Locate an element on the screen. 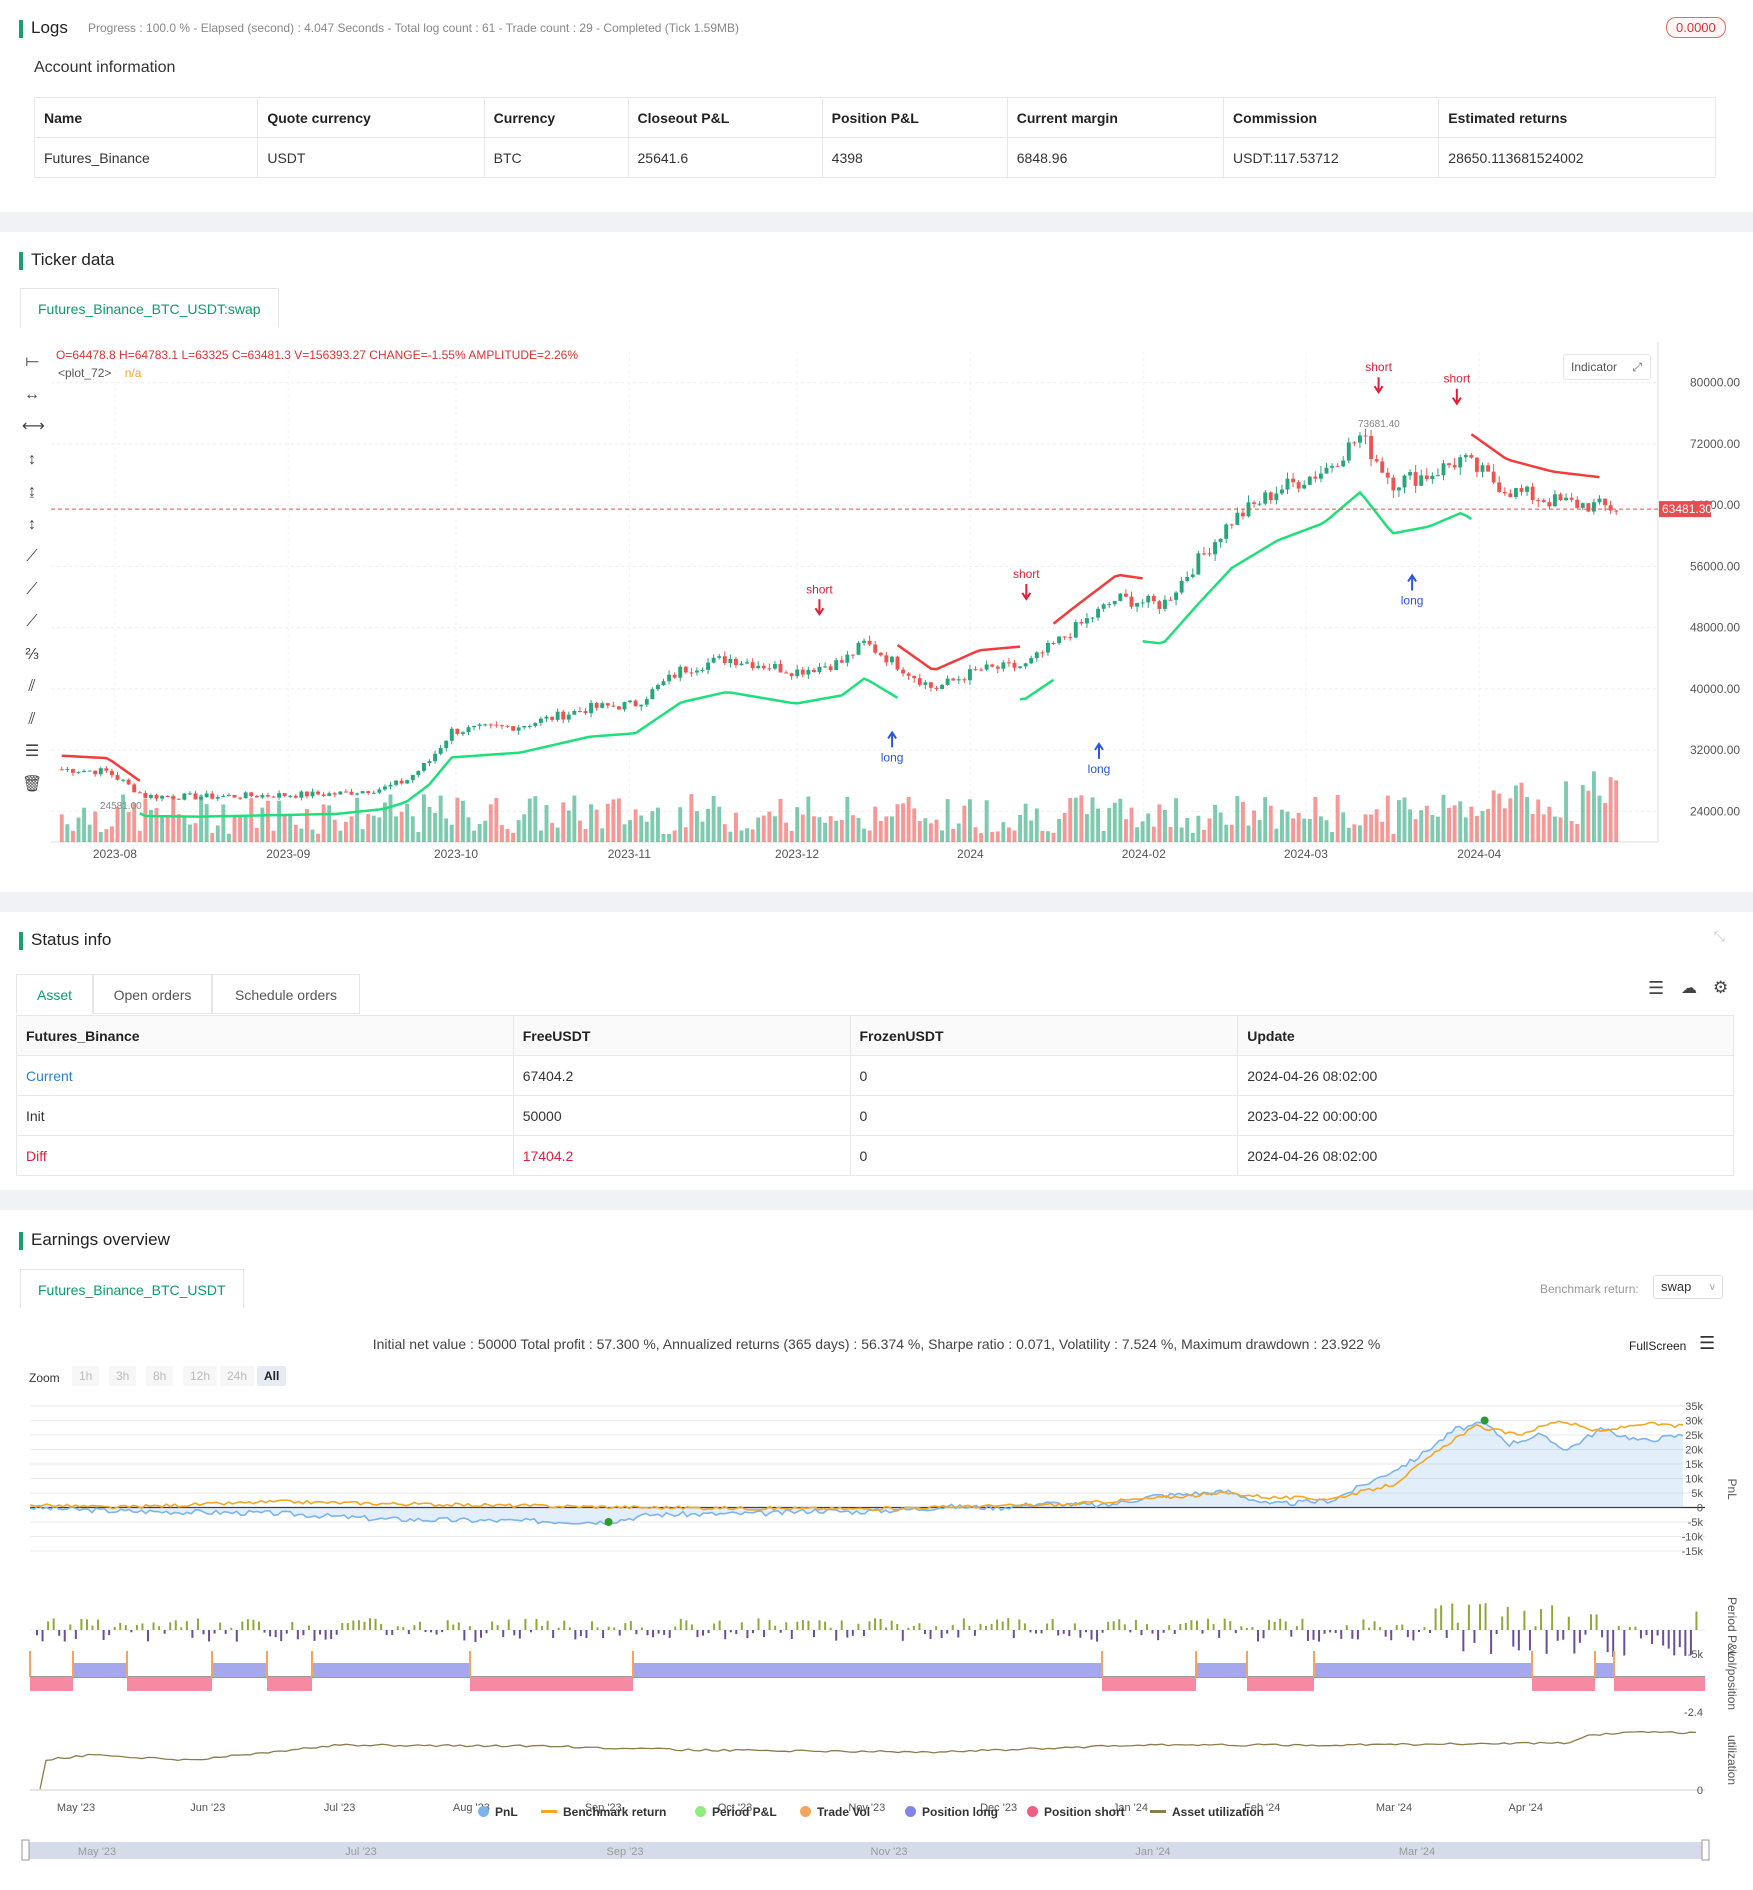  zoom-button-All: All is located at coordinates (272, 1376).